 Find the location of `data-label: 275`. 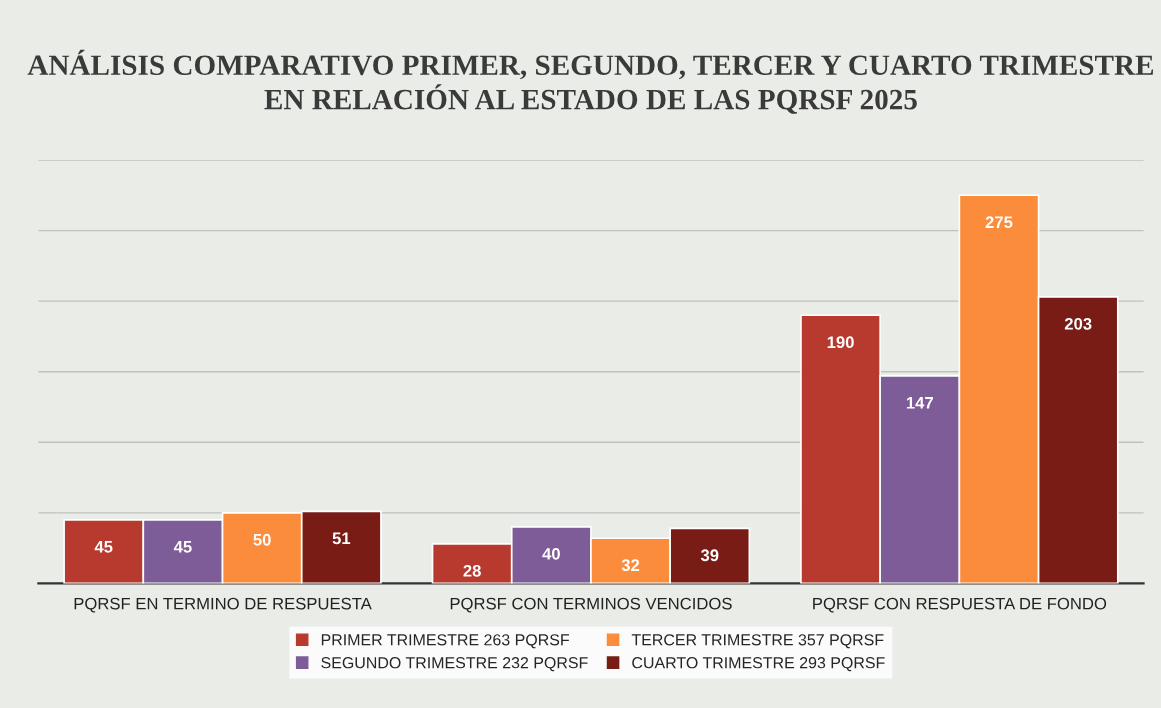

data-label: 275 is located at coordinates (999, 222).